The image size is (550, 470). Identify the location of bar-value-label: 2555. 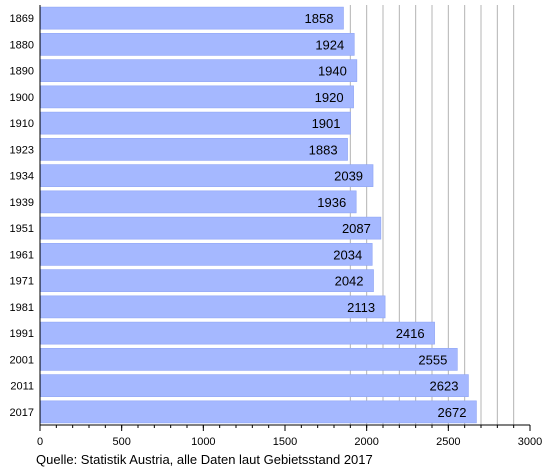
(432, 359).